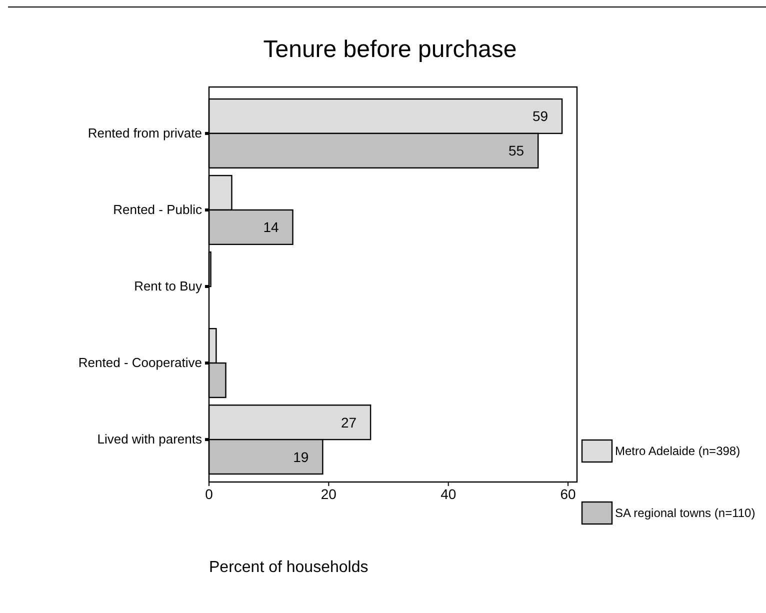 This screenshot has height=613, width=766. What do you see at coordinates (540, 116) in the screenshot?
I see `data-label: 59` at bounding box center [540, 116].